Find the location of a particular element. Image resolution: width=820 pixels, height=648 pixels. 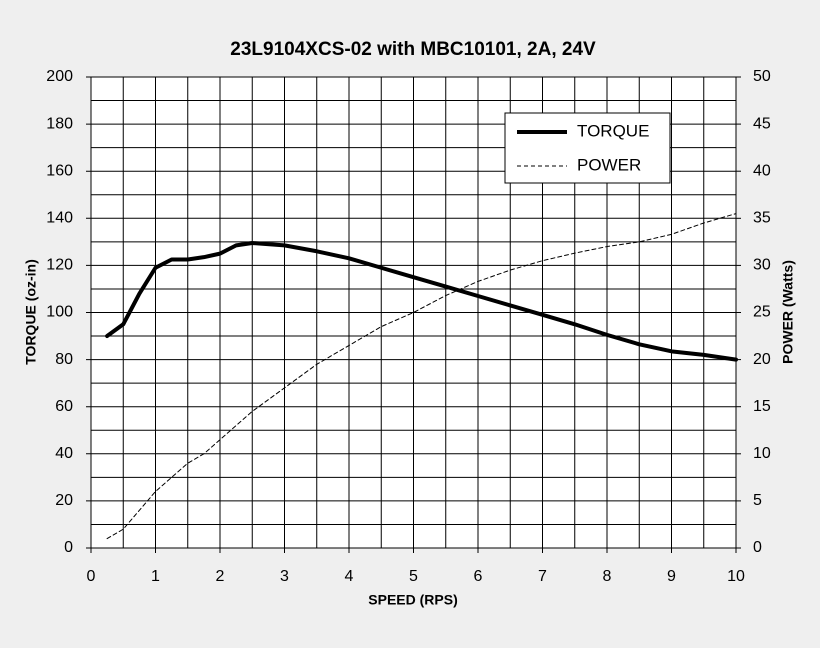

y-tick-label: 80 is located at coordinates (64, 359).